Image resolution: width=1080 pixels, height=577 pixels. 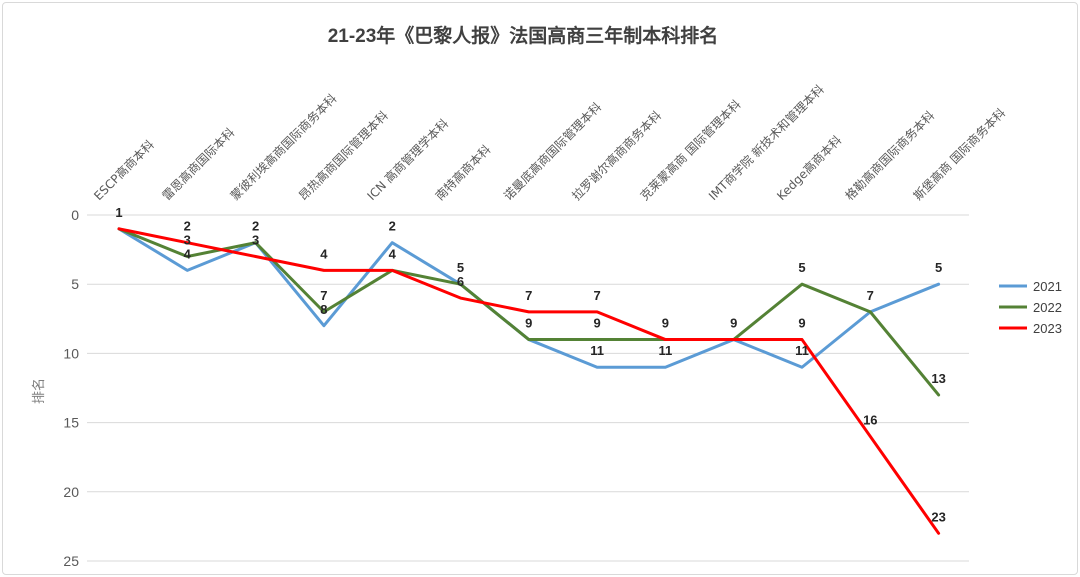 What do you see at coordinates (809, 167) in the screenshot?
I see `x-category-label: Kedge高商本科` at bounding box center [809, 167].